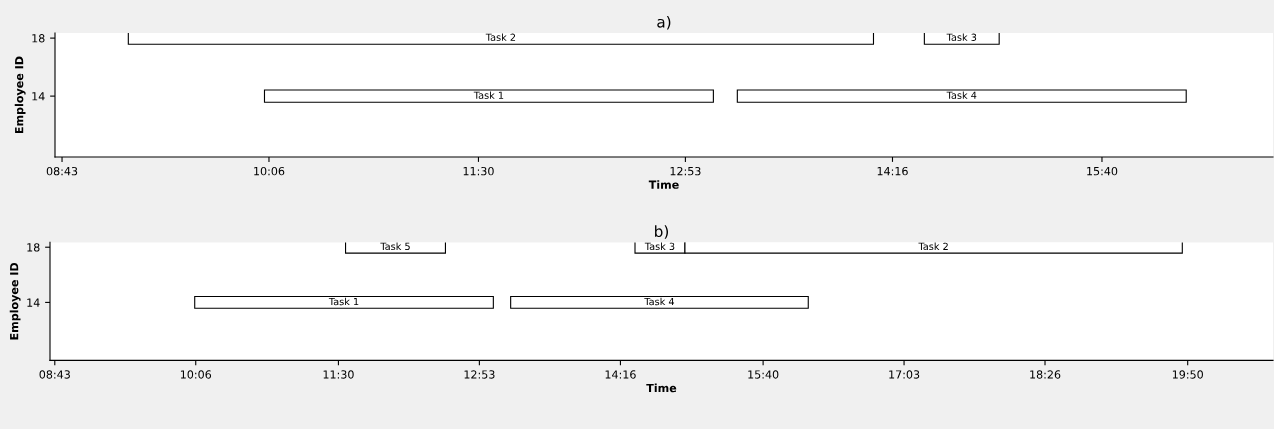  Describe the element at coordinates (1045, 374) in the screenshot. I see `x-tick-label: 18:26` at that location.